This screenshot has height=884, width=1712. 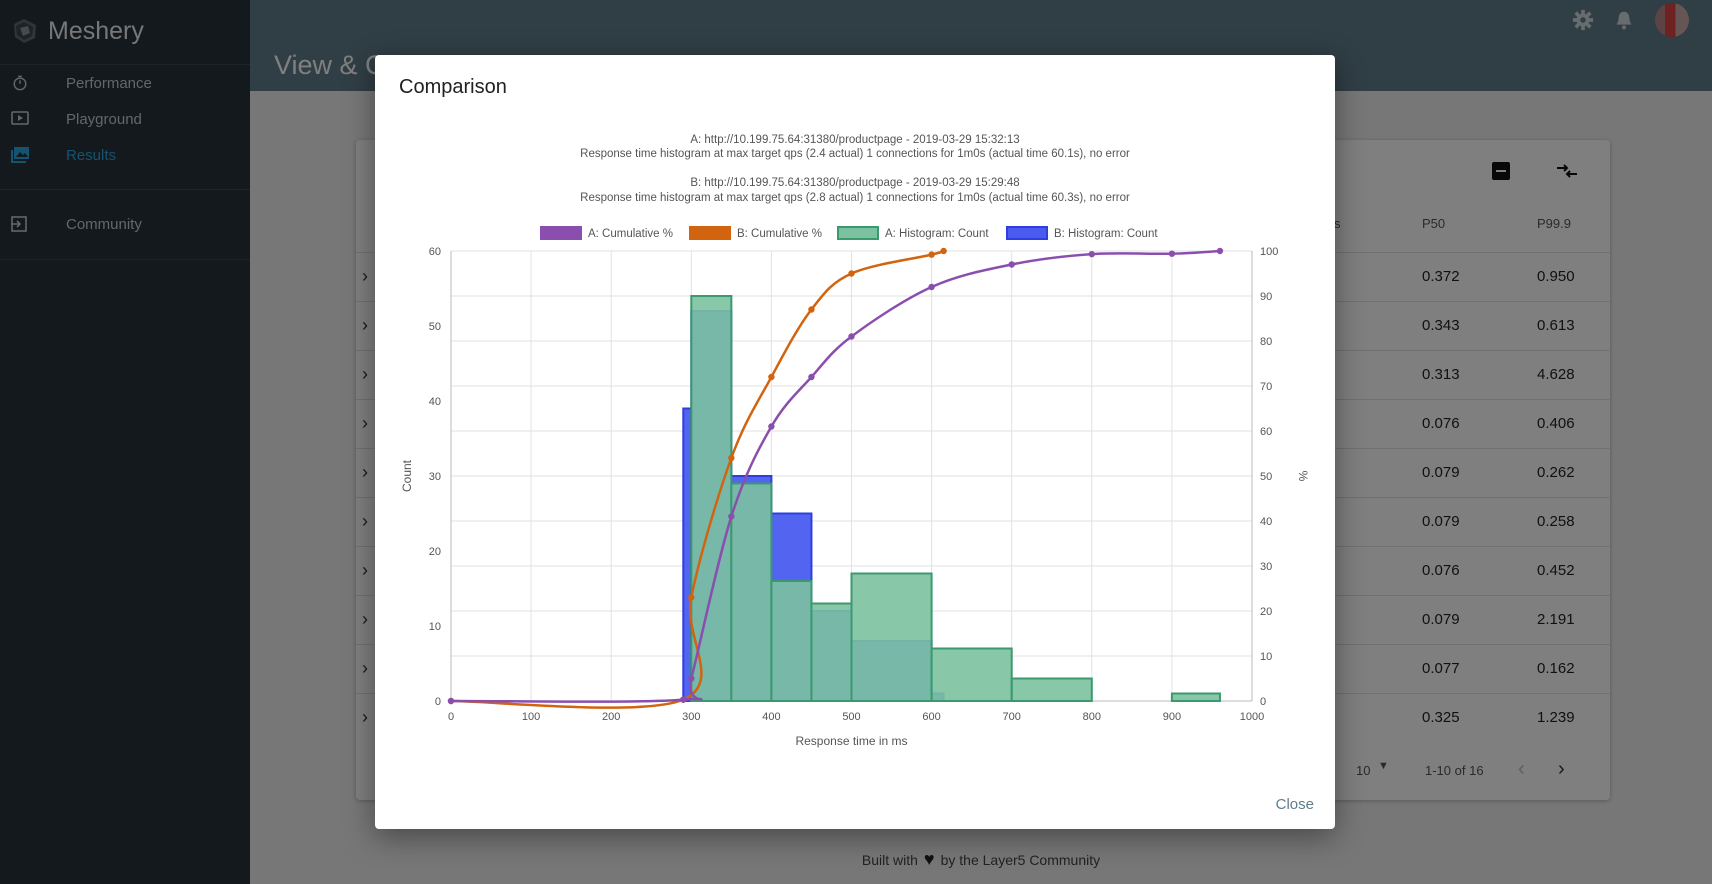 What do you see at coordinates (937, 234) in the screenshot?
I see `legend-label: A: Histogram: Count` at bounding box center [937, 234].